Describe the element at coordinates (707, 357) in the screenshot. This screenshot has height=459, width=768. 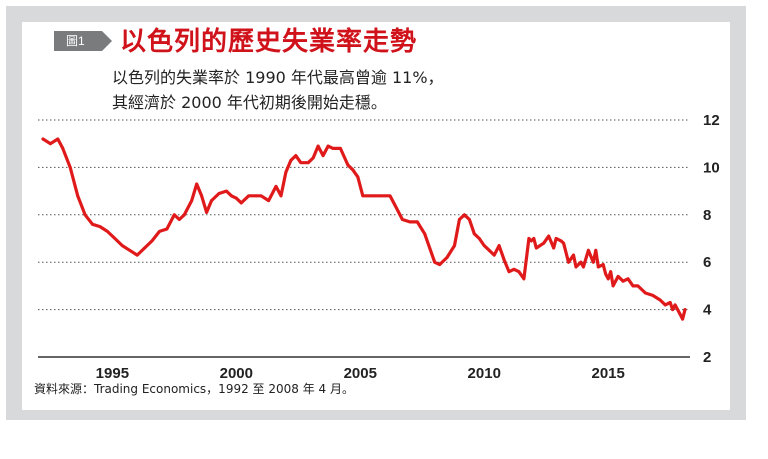
I see `y-tick-label: 2` at that location.